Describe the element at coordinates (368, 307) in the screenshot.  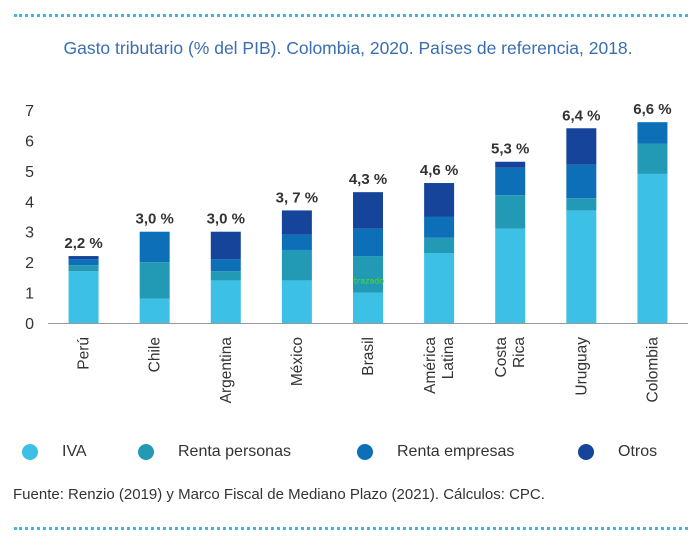
I see `bar-iva-brasil` at that location.